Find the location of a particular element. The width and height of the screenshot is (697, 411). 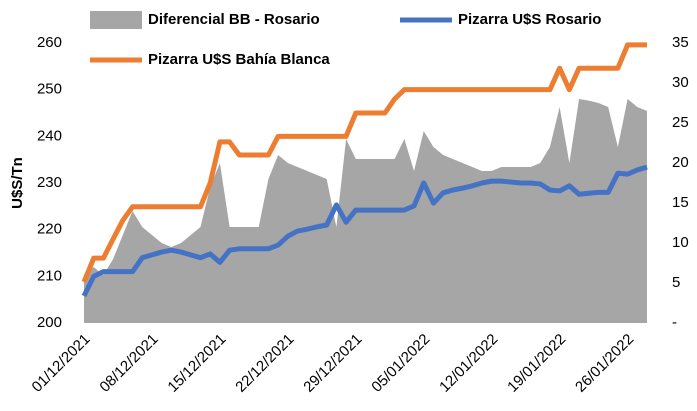

y2-tick-label: - is located at coordinates (674, 322).